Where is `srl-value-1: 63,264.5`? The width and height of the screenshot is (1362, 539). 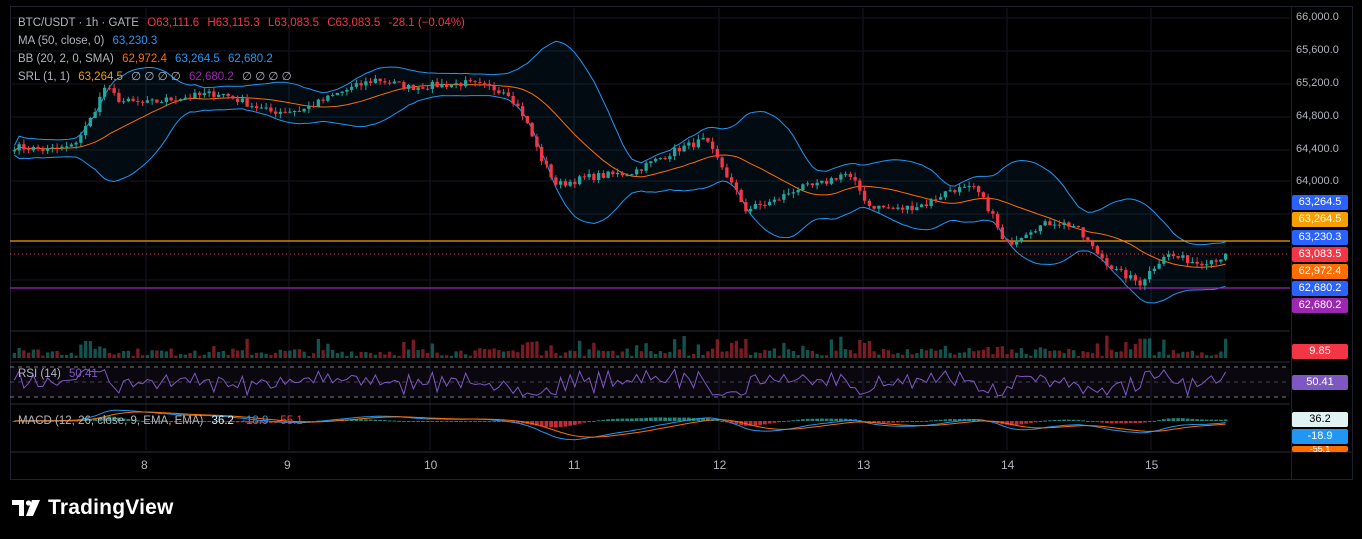
srl-value-1: 63,264.5 is located at coordinates (100, 77).